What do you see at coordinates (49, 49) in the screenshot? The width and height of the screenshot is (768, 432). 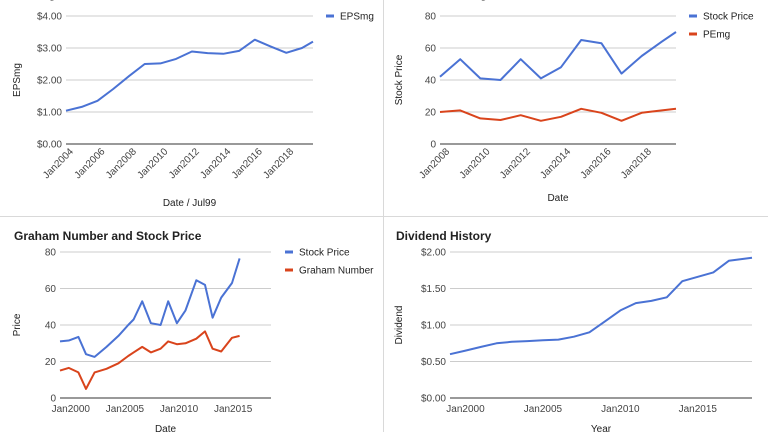 I see `eps-ytick-label: $3.00` at bounding box center [49, 49].